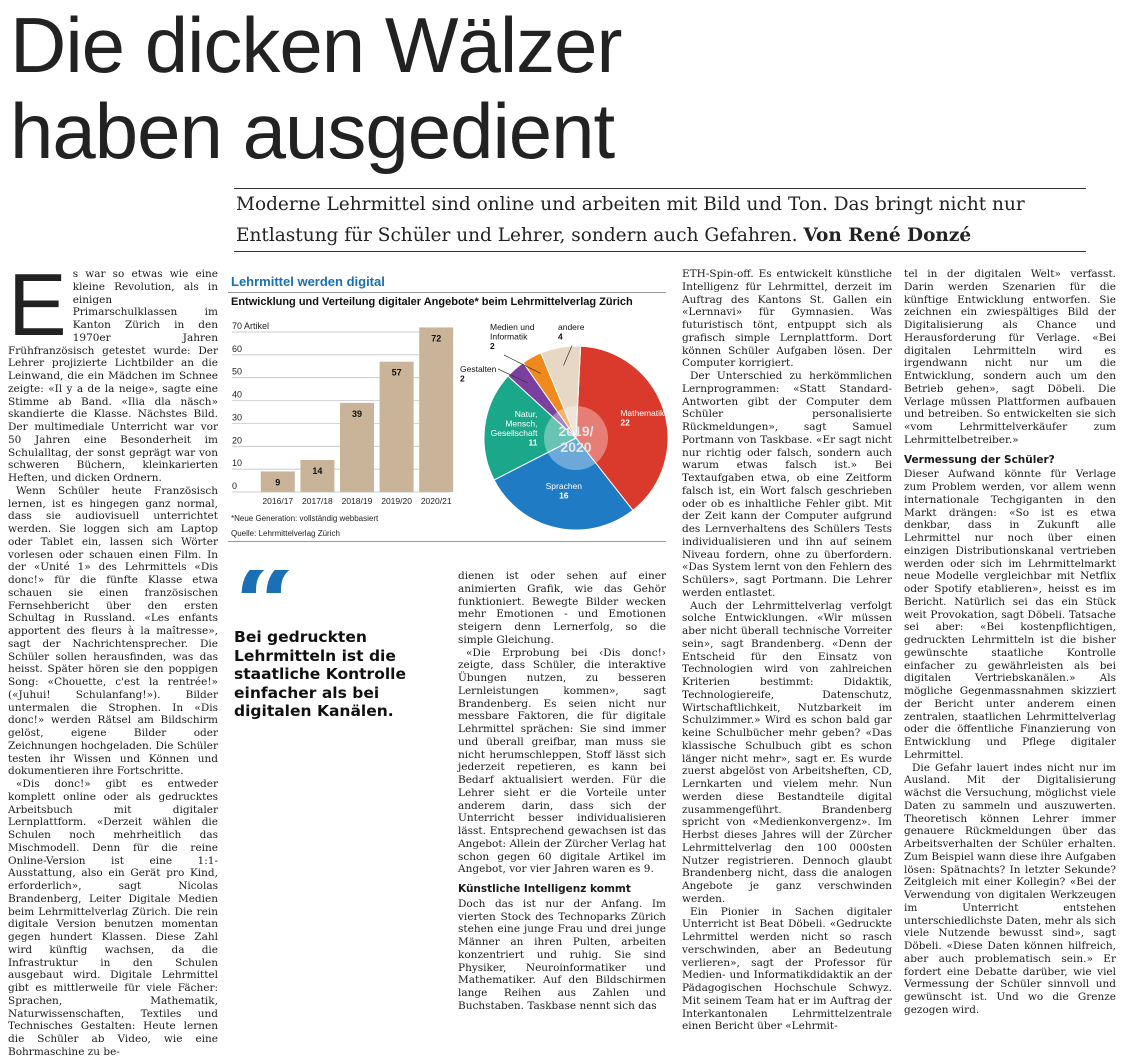 The image size is (1126, 1059). I want to click on byline: Von René Donzé, so click(887, 235).